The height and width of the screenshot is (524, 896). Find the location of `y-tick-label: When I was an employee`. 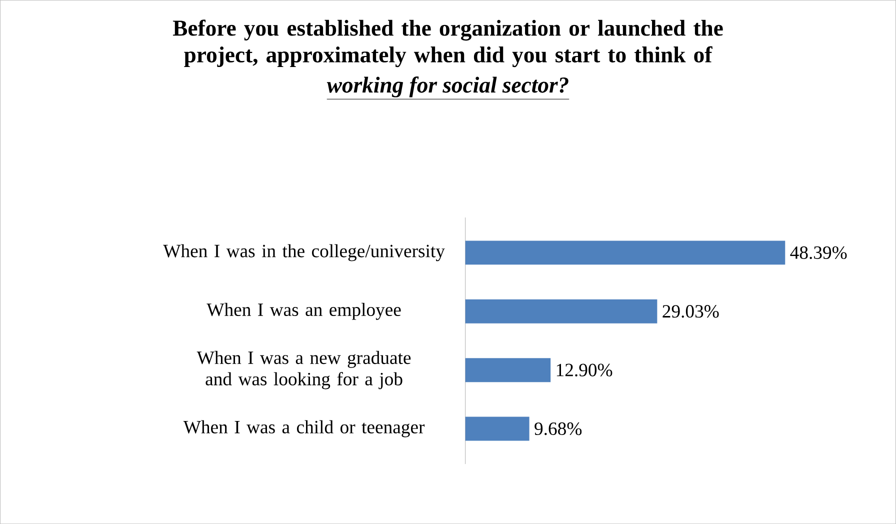

y-tick-label: When I was an employee is located at coordinates (303, 311).